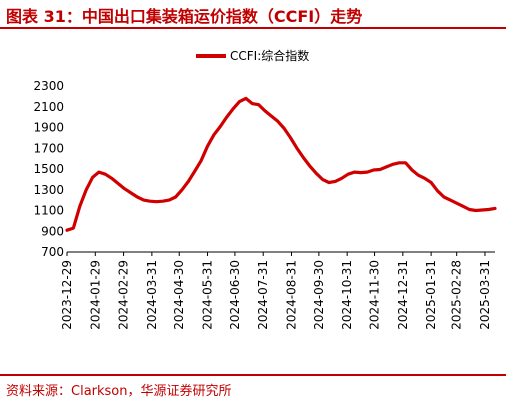 This screenshot has height=406, width=506. What do you see at coordinates (184, 16) in the screenshot?
I see `figure-title: 图表 31：中国出口集装箱运价指数（CCFI）走势` at bounding box center [184, 16].